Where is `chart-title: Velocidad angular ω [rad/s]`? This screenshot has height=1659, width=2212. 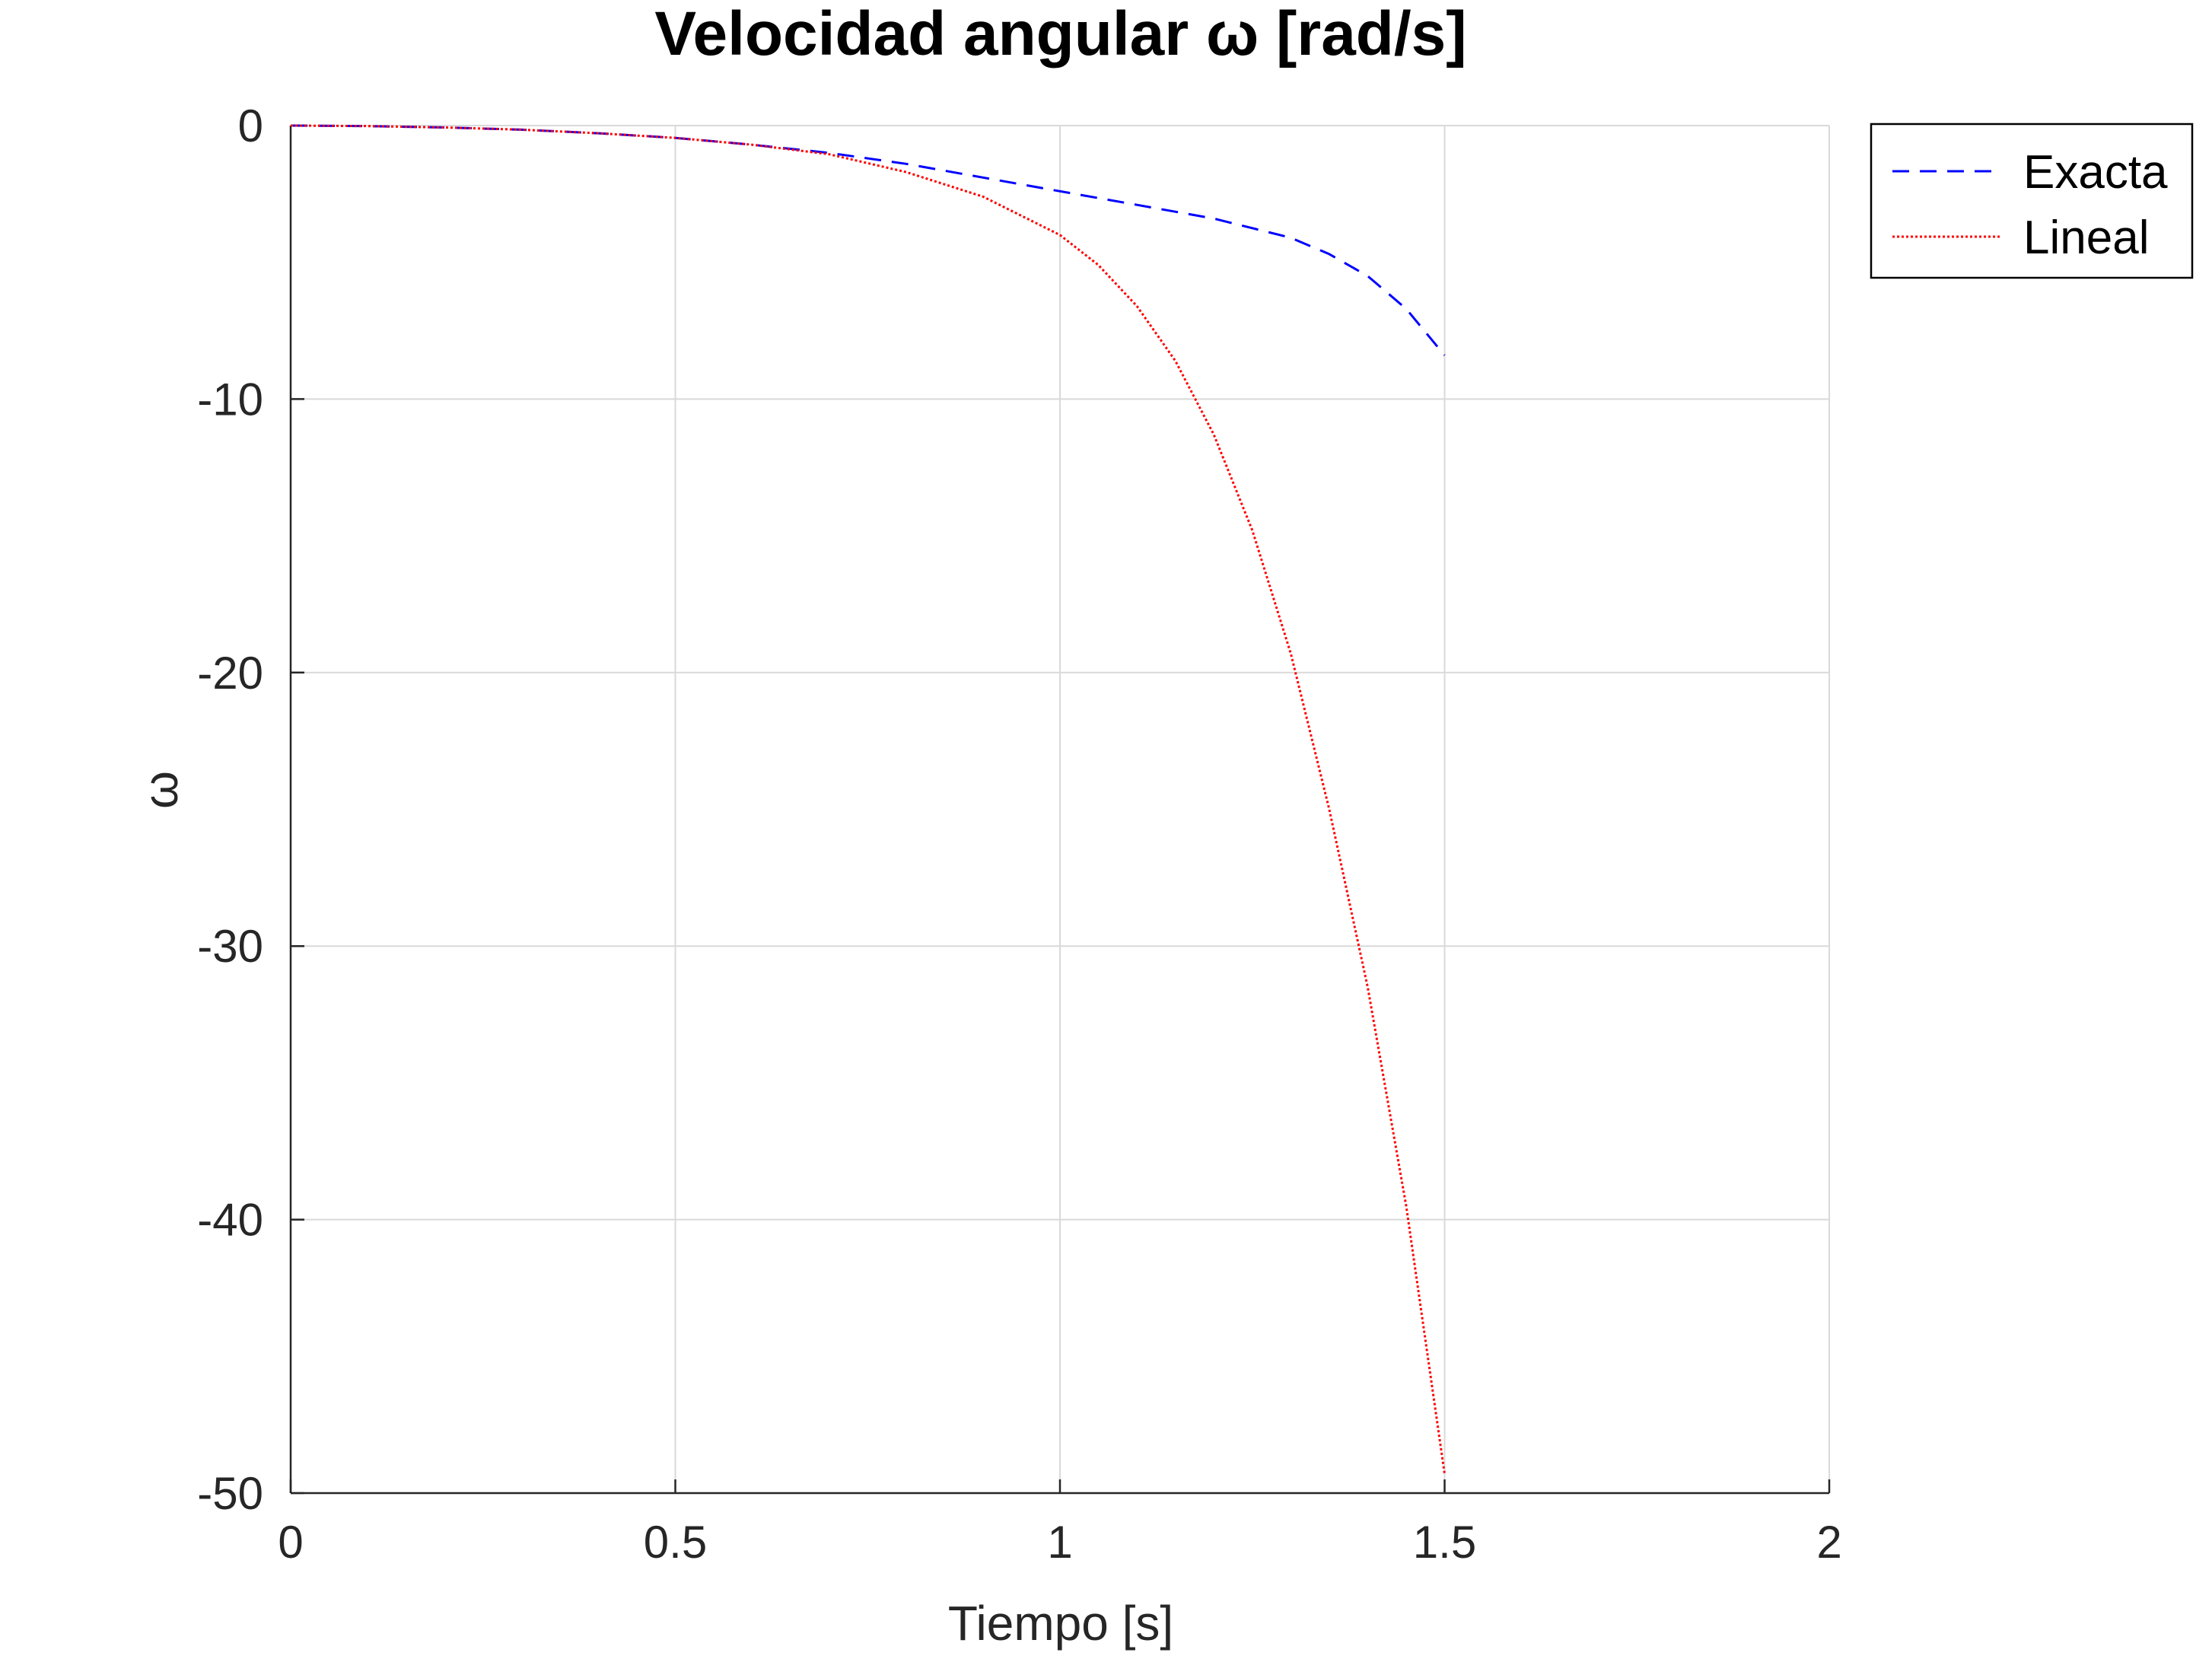
chart-title: Velocidad angular ω [rad/s] is located at coordinates (1060, 34).